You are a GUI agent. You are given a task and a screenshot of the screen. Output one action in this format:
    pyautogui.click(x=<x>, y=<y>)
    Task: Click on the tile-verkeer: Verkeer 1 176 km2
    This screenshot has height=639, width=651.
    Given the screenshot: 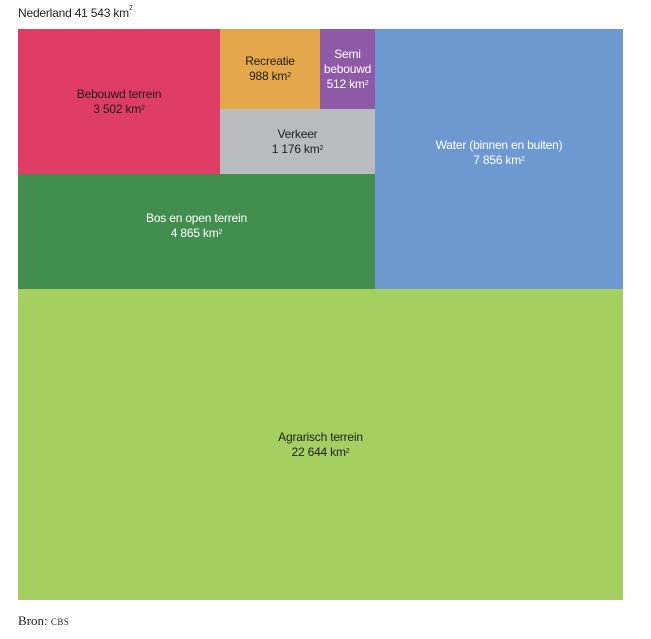 What is the action you would take?
    pyautogui.click(x=297, y=141)
    